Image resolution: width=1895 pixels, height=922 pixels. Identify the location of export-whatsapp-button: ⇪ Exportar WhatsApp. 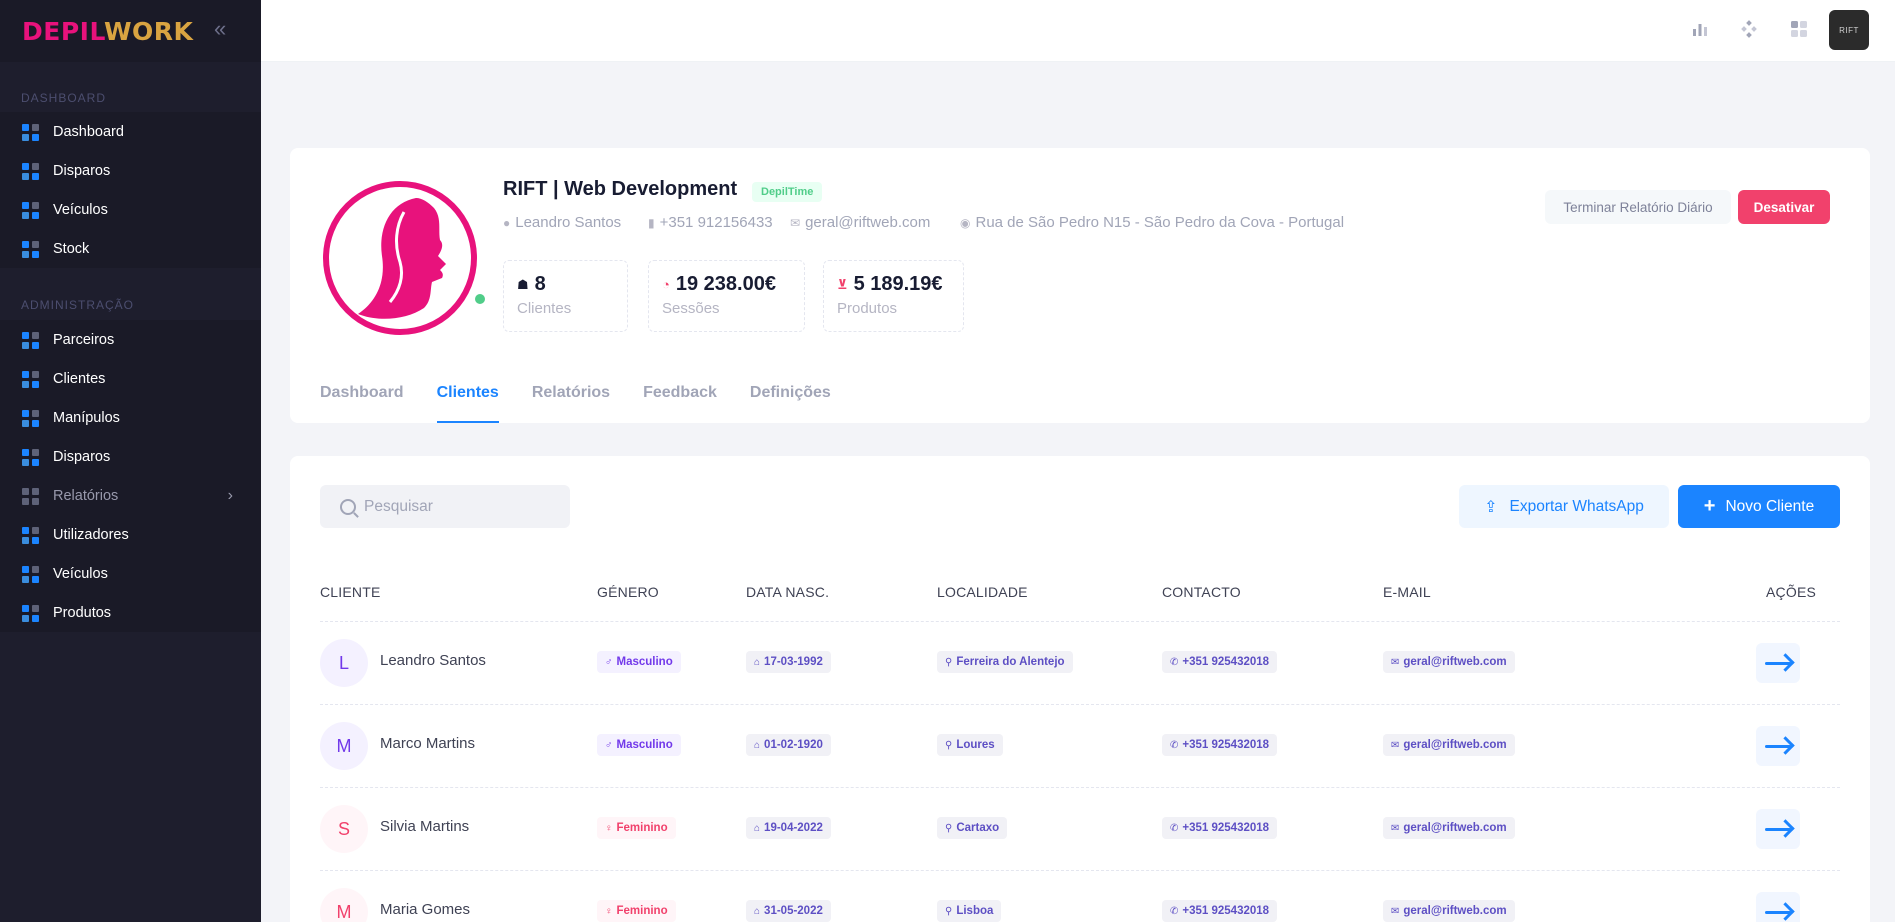
(1564, 506).